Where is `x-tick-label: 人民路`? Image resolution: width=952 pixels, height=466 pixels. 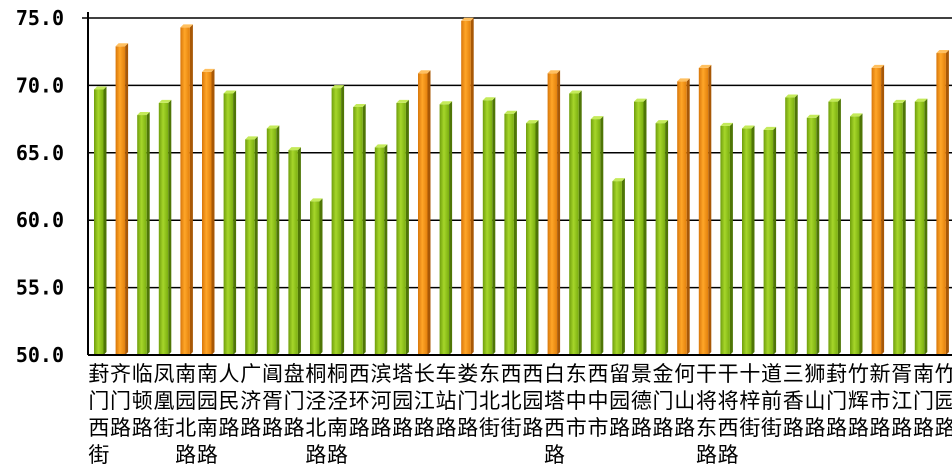 x-tick-label: 人民路 is located at coordinates (229, 401).